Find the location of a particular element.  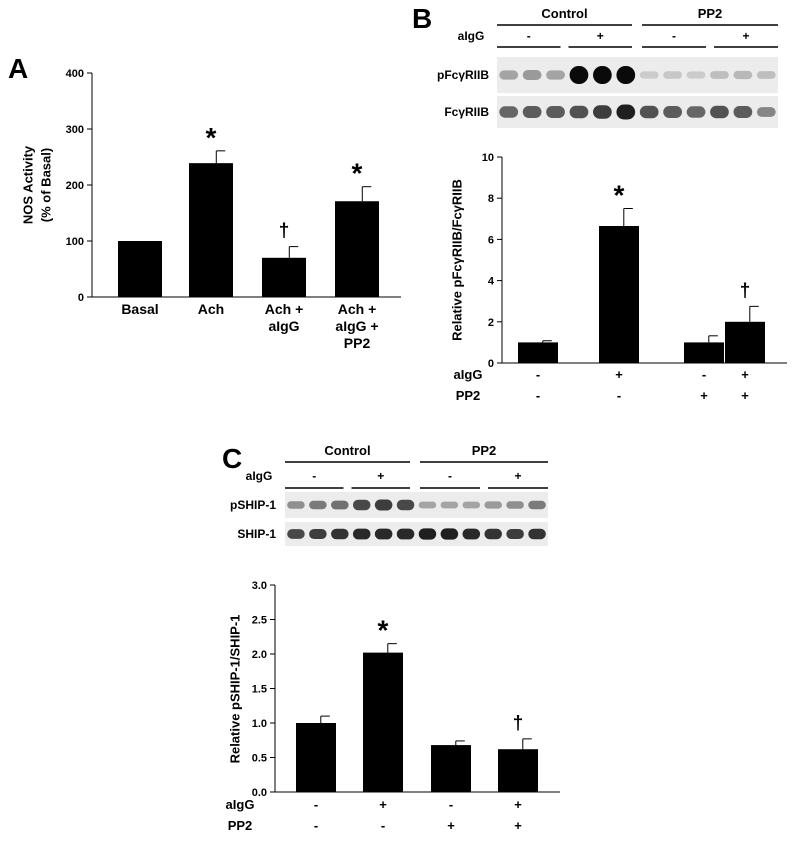

blot-group-label: Control is located at coordinates (564, 13).